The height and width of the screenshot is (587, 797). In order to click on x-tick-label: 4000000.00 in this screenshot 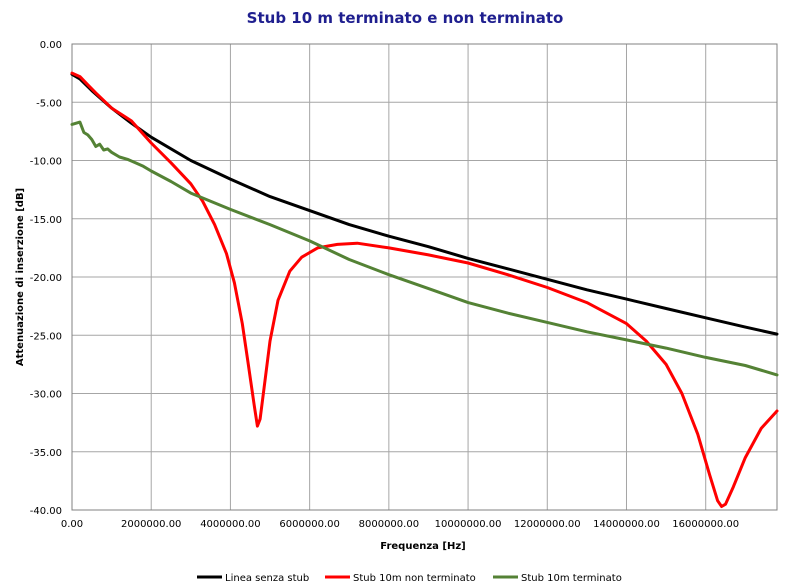, I will do `click(230, 524)`.